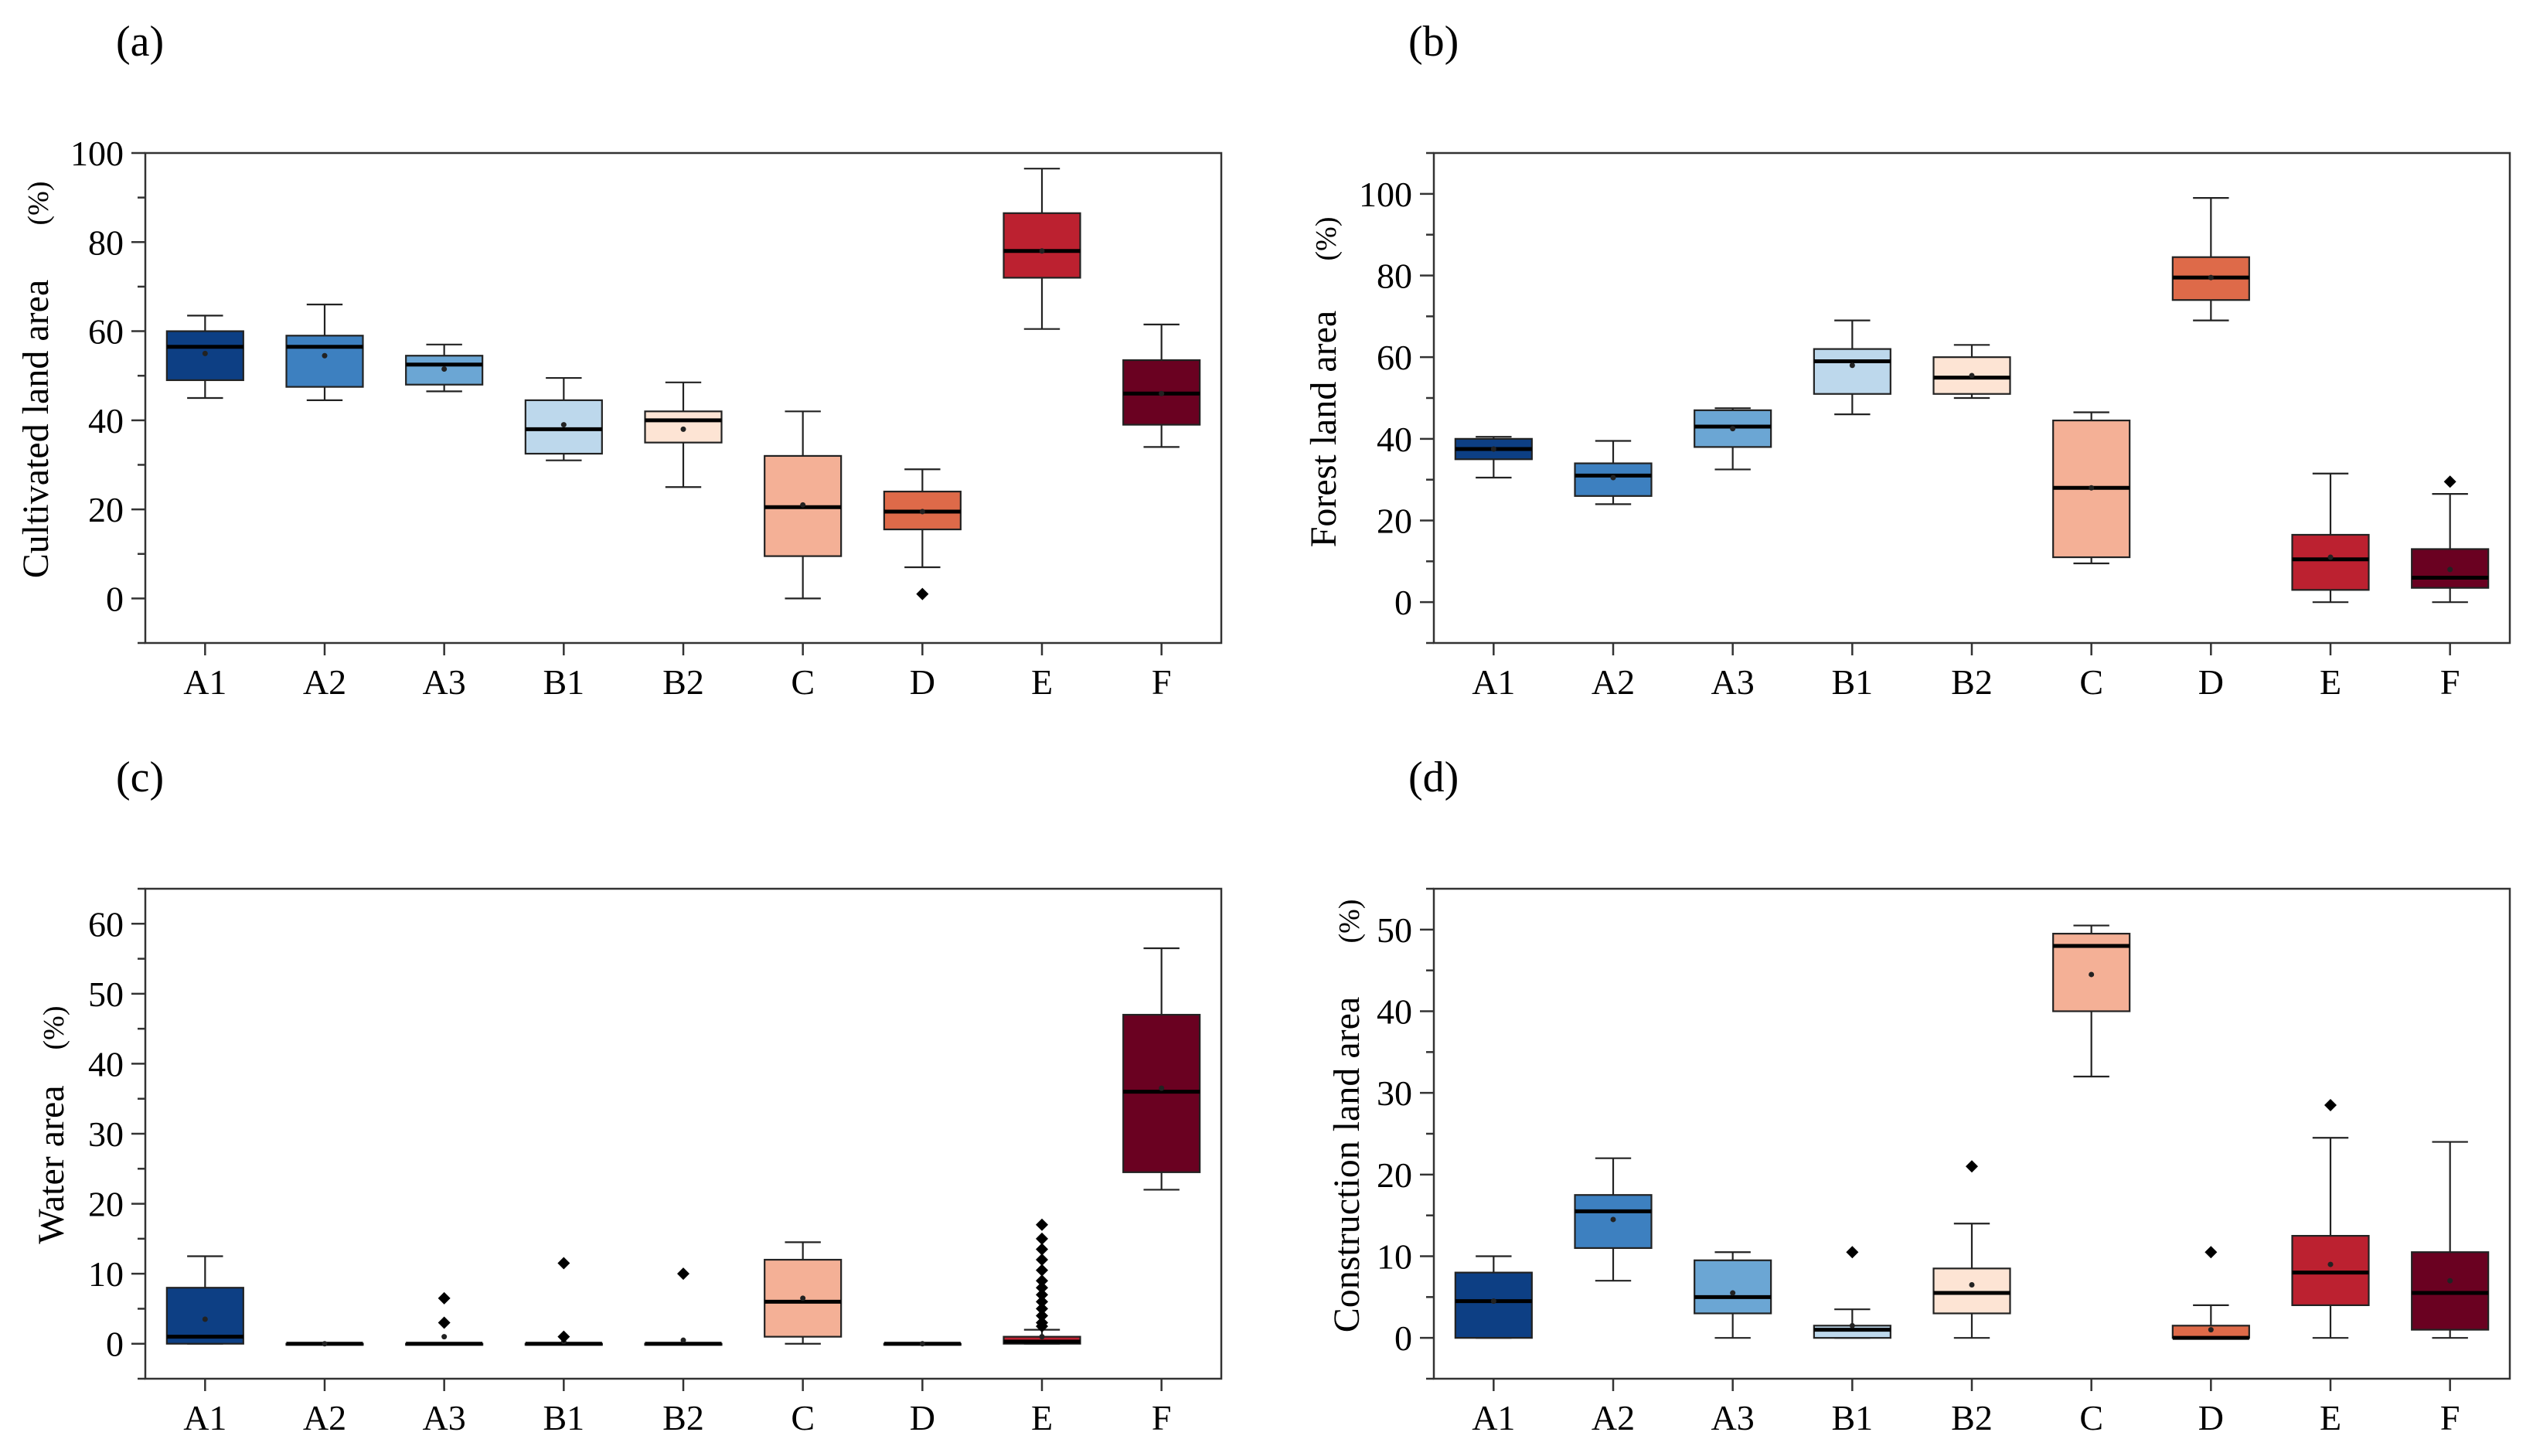 The width and height of the screenshot is (2533, 1456). I want to click on y-axis-label: Forest land area, so click(1323, 430).